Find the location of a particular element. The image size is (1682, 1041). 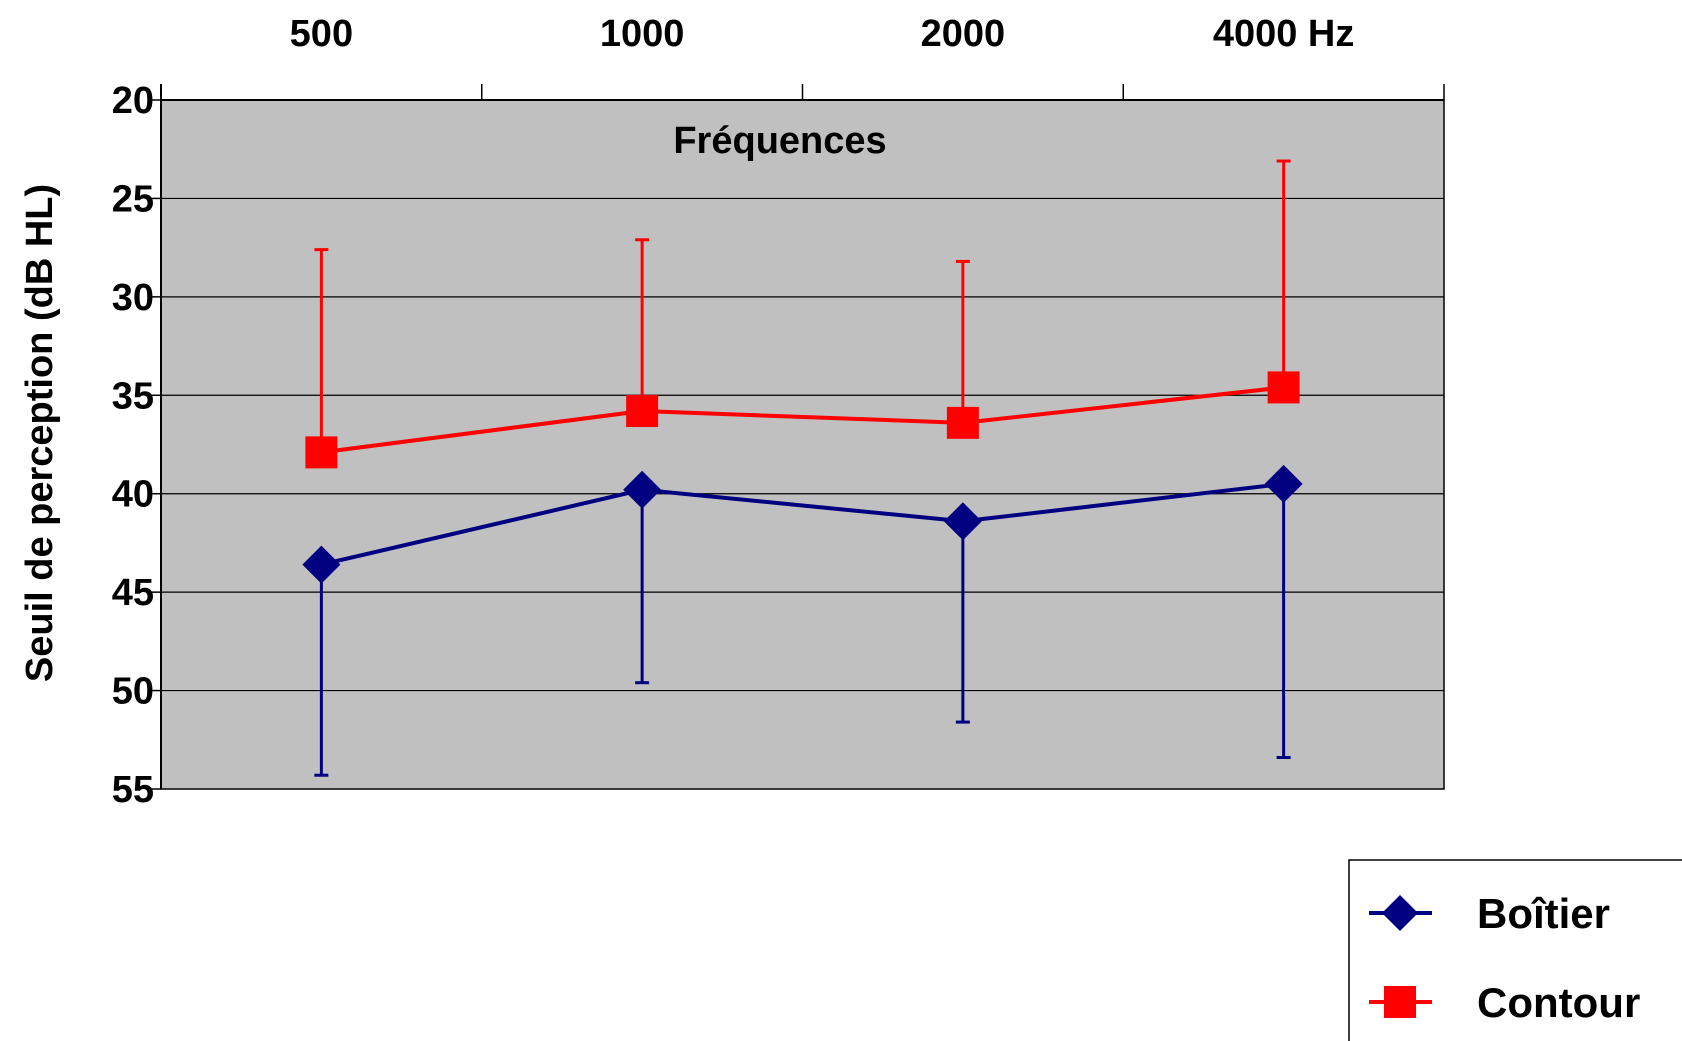

legend-items: Boîtier Contour is located at coordinates (1504, 958).